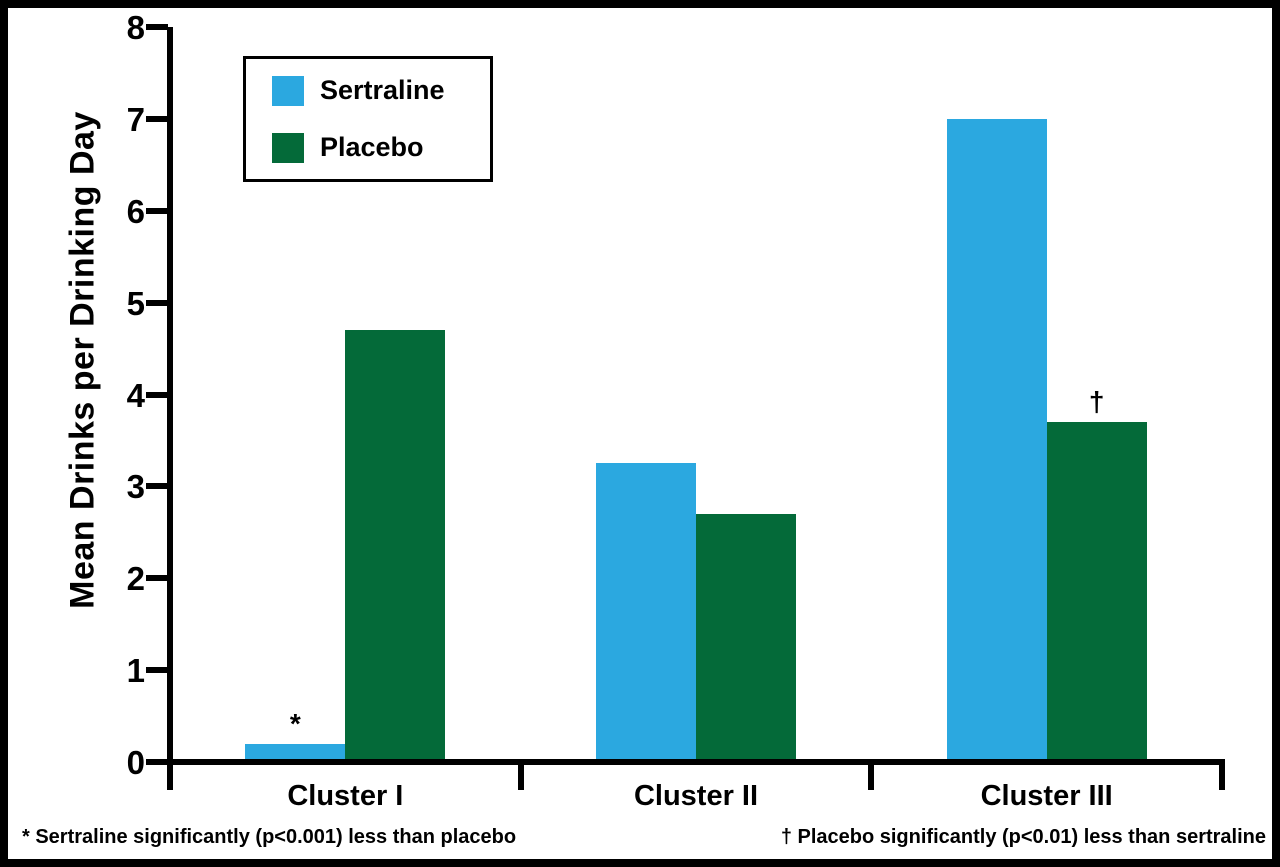 This screenshot has height=867, width=1280. Describe the element at coordinates (395, 547) in the screenshot. I see `bar-placebo-cluster-i` at that location.